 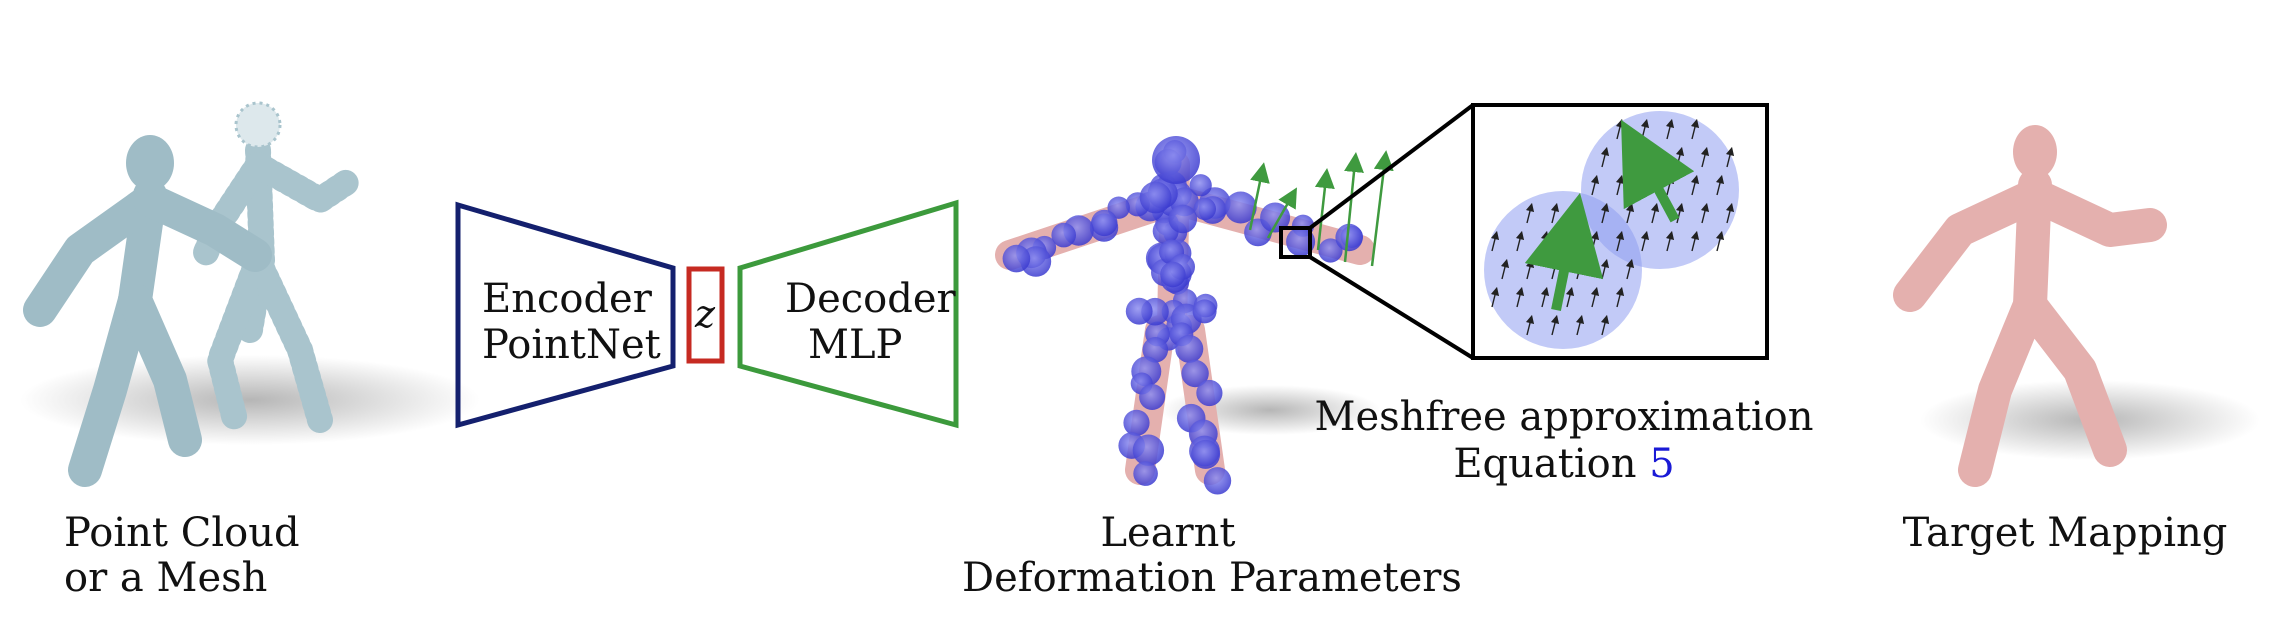 What do you see at coordinates (147, 332) in the screenshot?
I see `mesh-figure` at bounding box center [147, 332].